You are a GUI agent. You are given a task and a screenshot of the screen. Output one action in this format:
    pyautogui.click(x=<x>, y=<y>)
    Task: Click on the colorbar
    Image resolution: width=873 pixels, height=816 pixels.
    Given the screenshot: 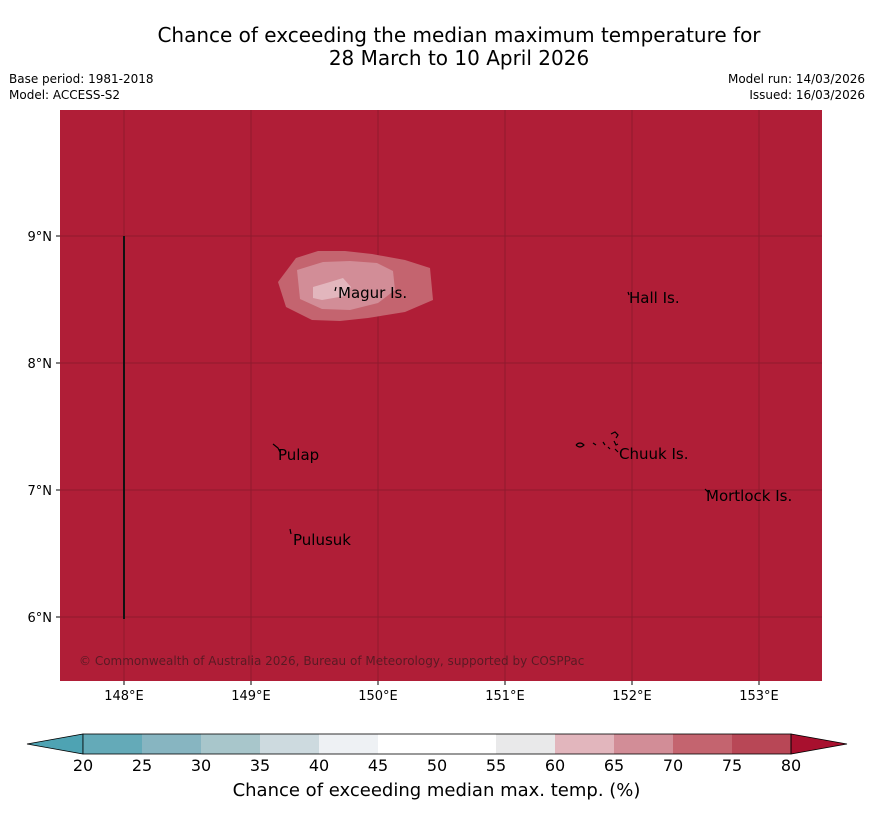 What is the action you would take?
    pyautogui.click(x=437, y=744)
    